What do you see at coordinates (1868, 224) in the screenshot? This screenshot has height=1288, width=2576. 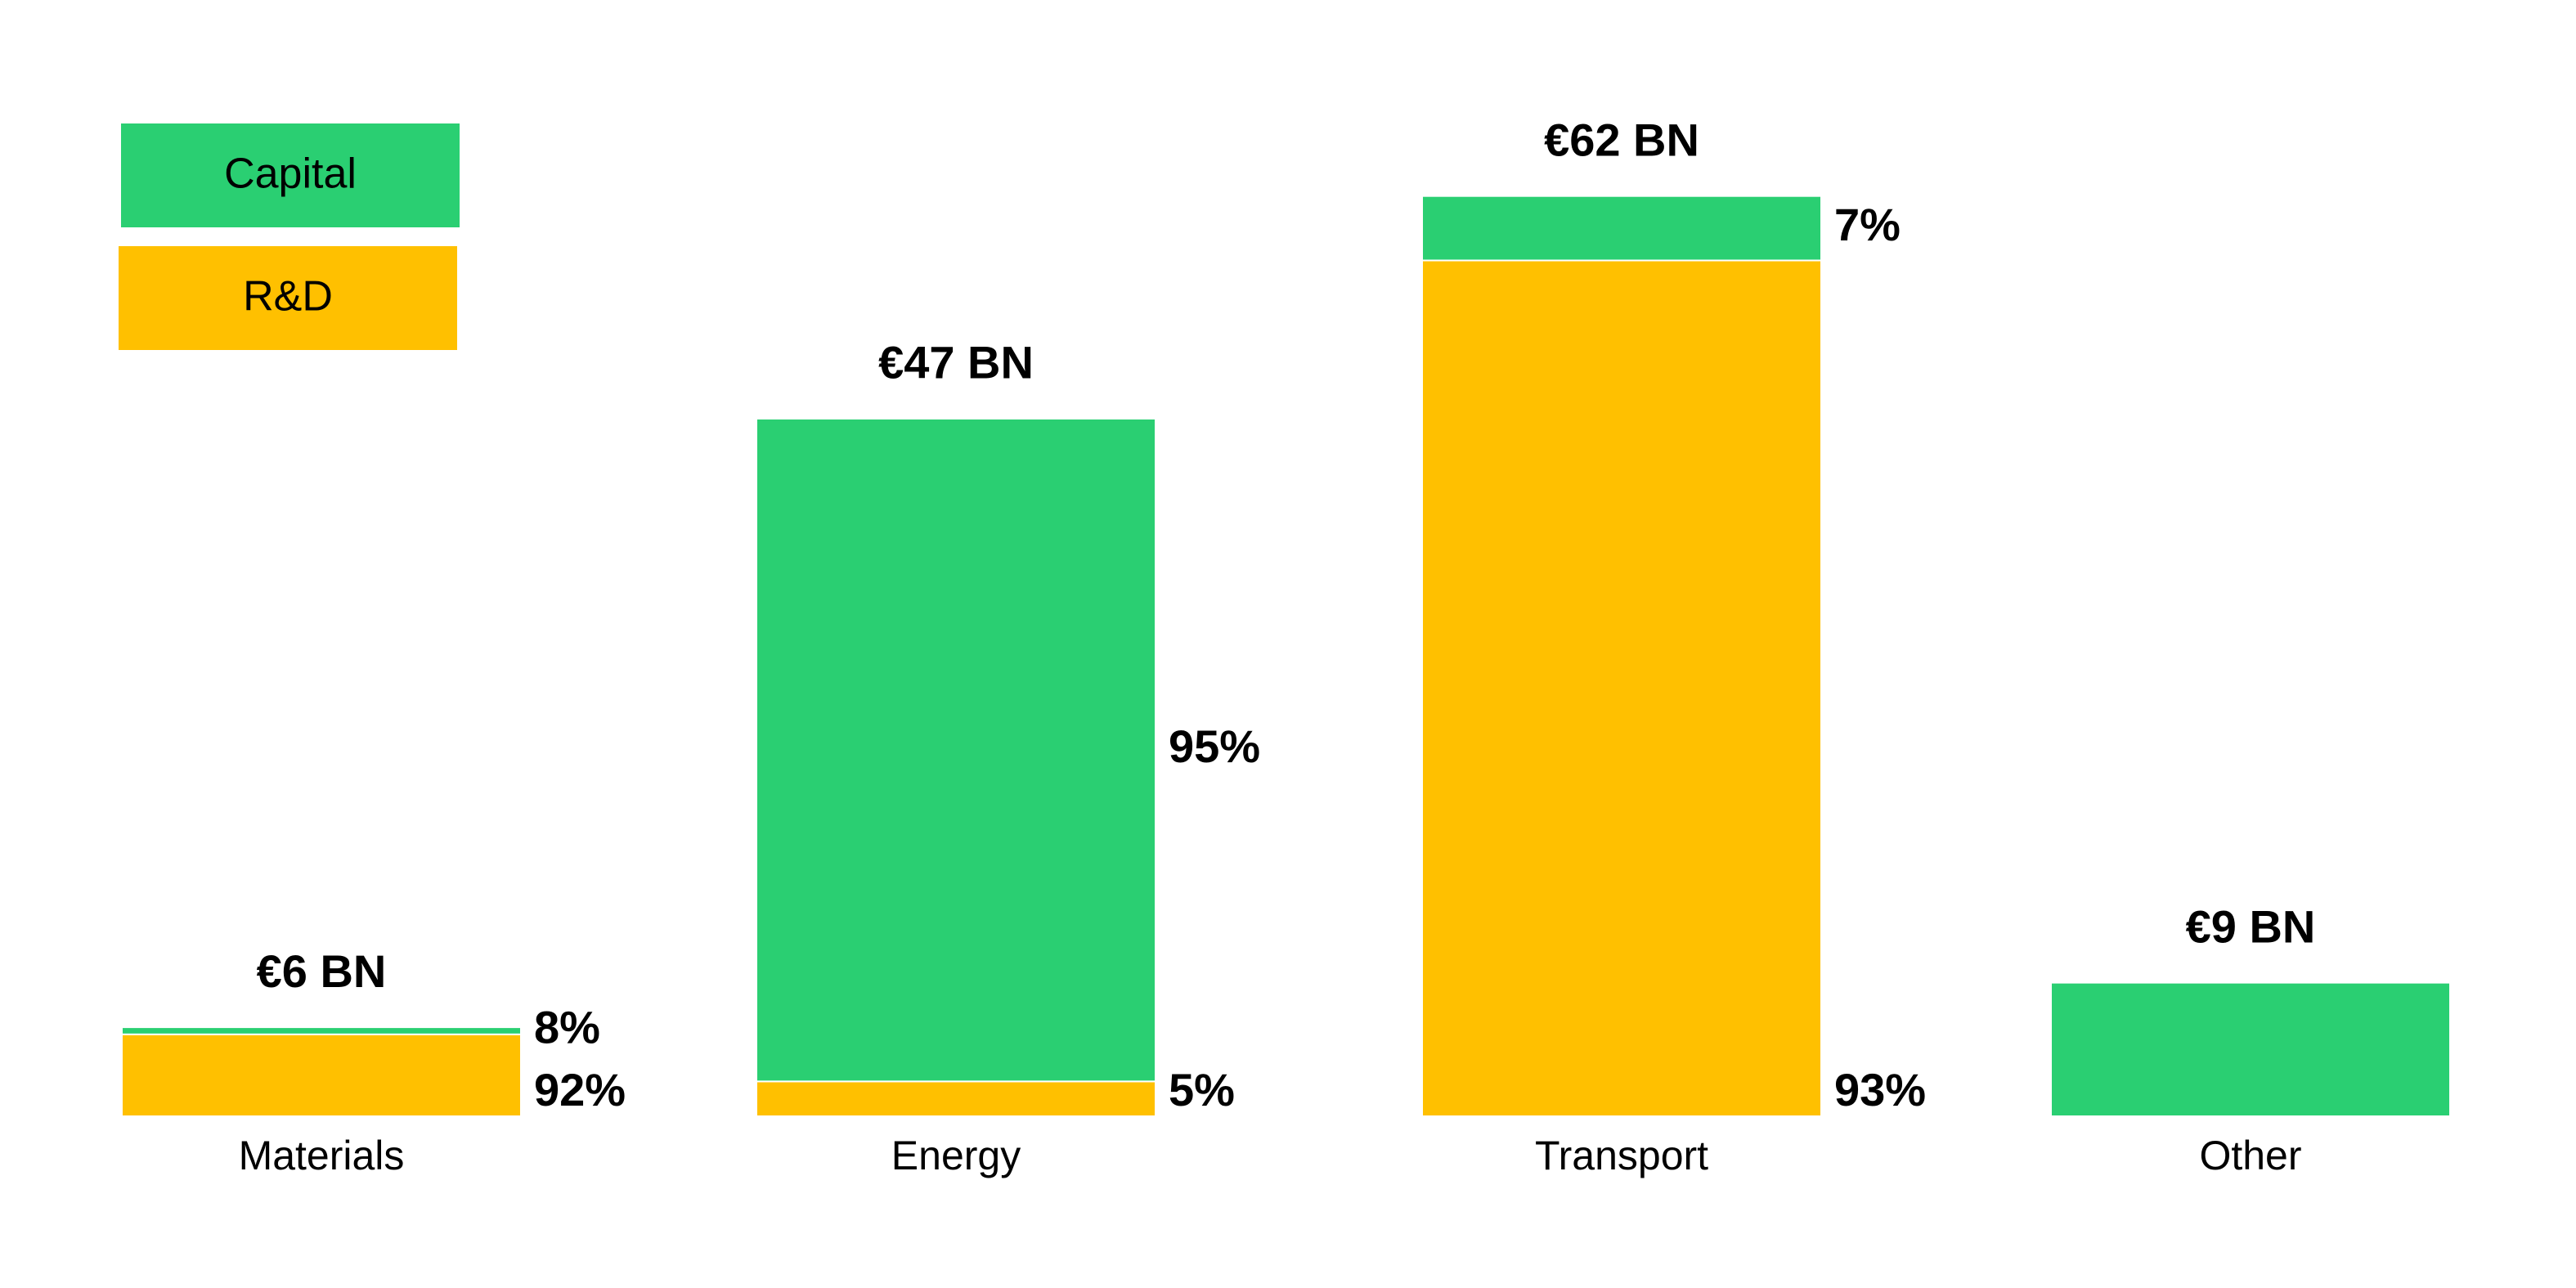 I see `value-label: 7%` at bounding box center [1868, 224].